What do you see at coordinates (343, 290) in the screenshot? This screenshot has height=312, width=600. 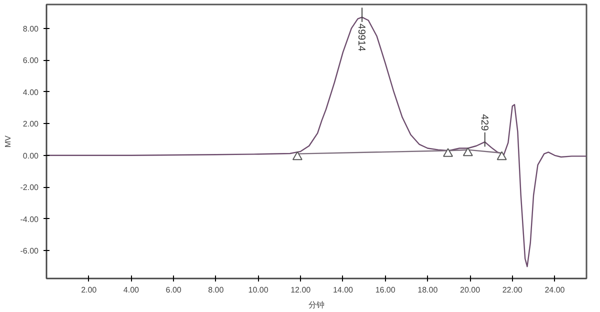 I see `x-tick-label: 14.00` at bounding box center [343, 290].